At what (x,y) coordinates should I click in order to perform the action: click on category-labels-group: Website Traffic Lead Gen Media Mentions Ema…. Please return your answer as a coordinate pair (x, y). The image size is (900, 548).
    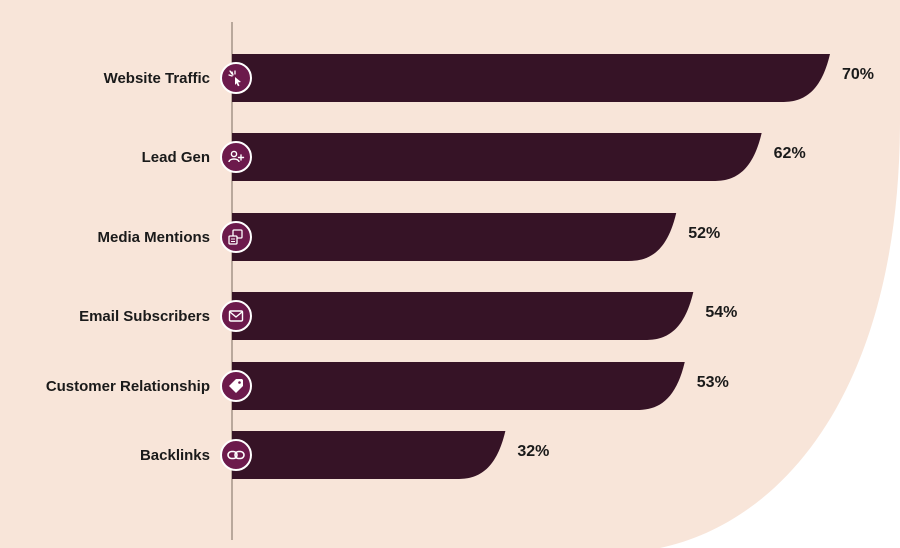
    Looking at the image, I should click on (128, 267).